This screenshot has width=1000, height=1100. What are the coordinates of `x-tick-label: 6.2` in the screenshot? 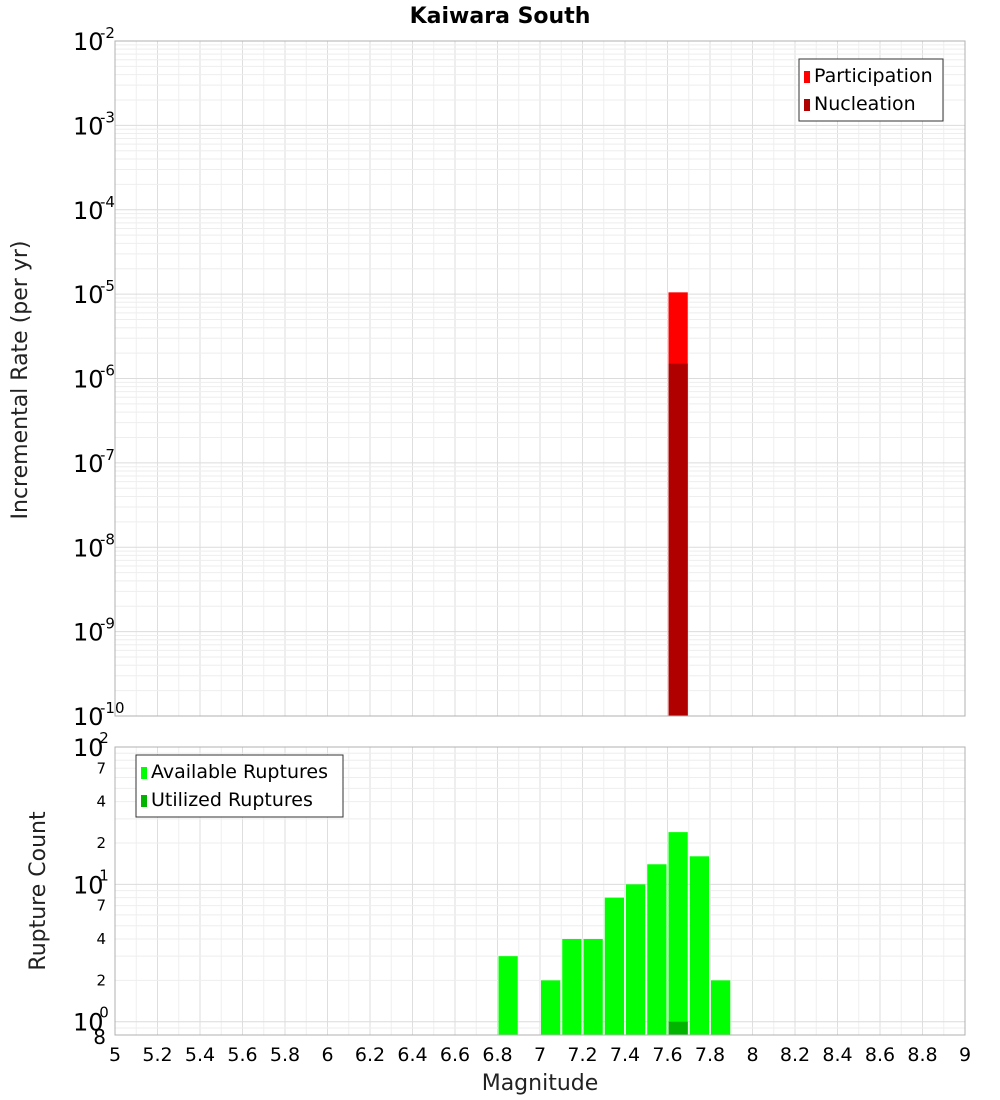 It's located at (370, 1055).